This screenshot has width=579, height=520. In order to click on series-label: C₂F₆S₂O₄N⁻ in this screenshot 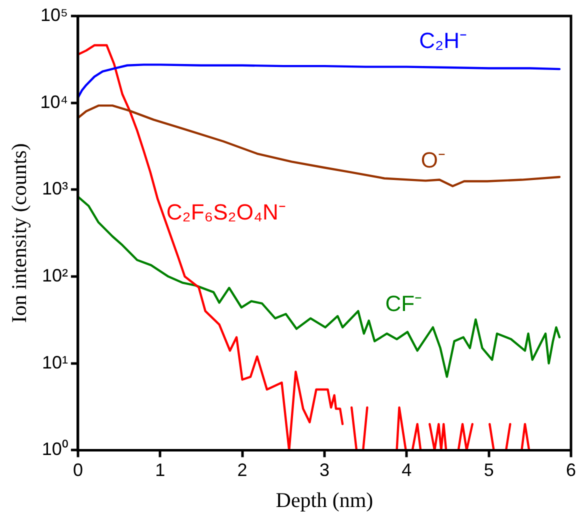, I will do `click(226, 212)`.